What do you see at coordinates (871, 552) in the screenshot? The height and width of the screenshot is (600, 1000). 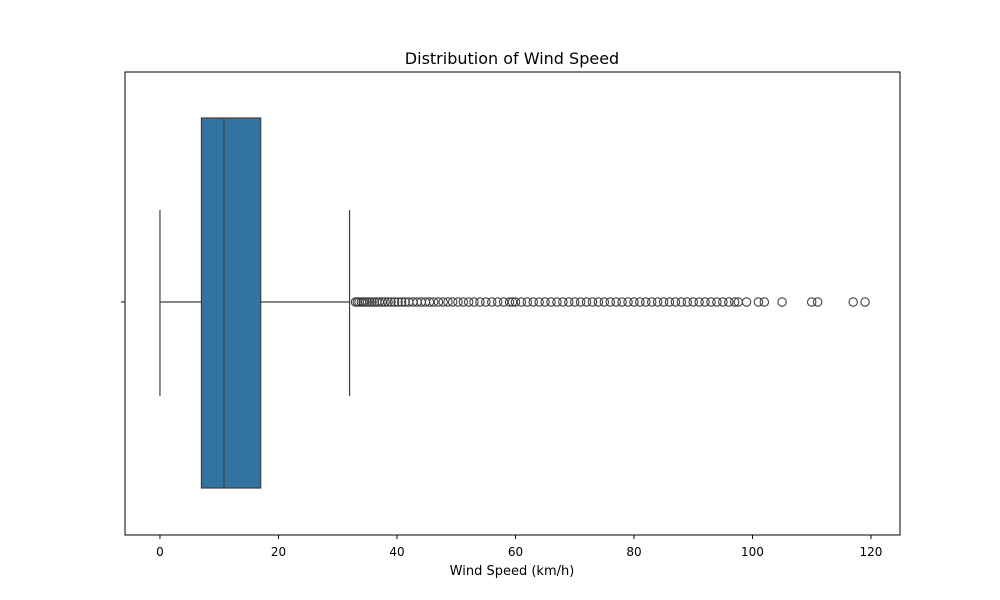 I see `x-tick-label: 120` at bounding box center [871, 552].